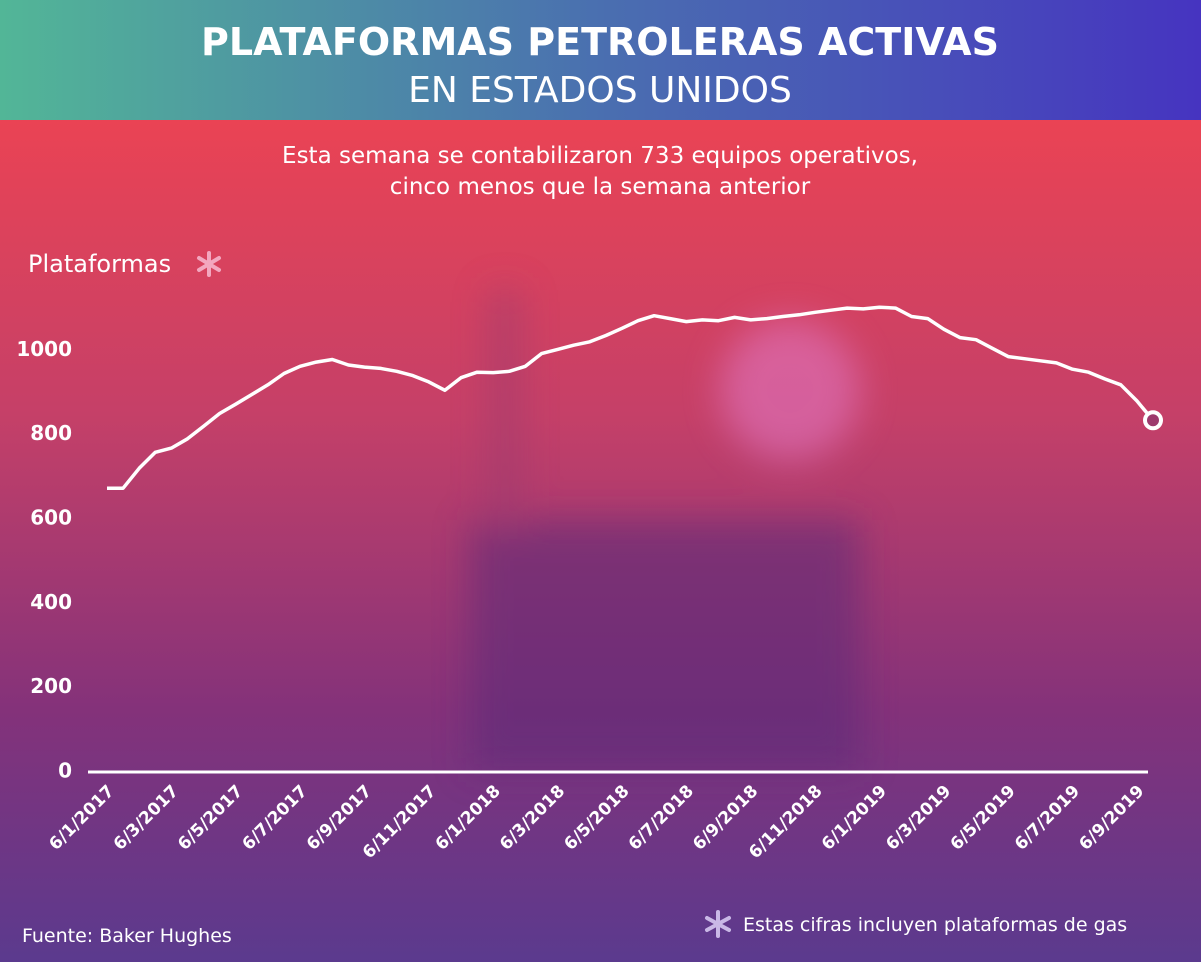 The image size is (1201, 962). Describe the element at coordinates (51, 686) in the screenshot. I see `y-tick-label: 200` at that location.